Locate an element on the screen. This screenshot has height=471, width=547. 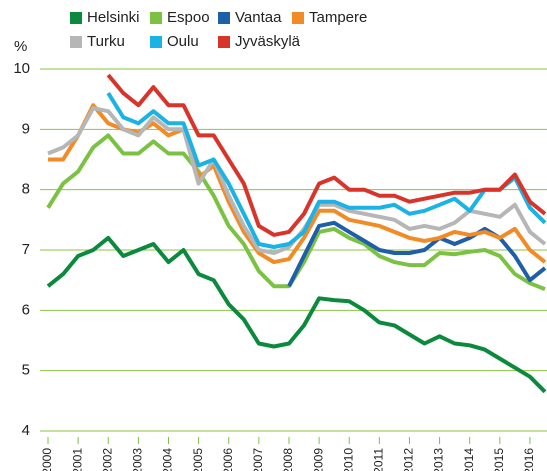
legend-label: Espoo is located at coordinates (188, 17).